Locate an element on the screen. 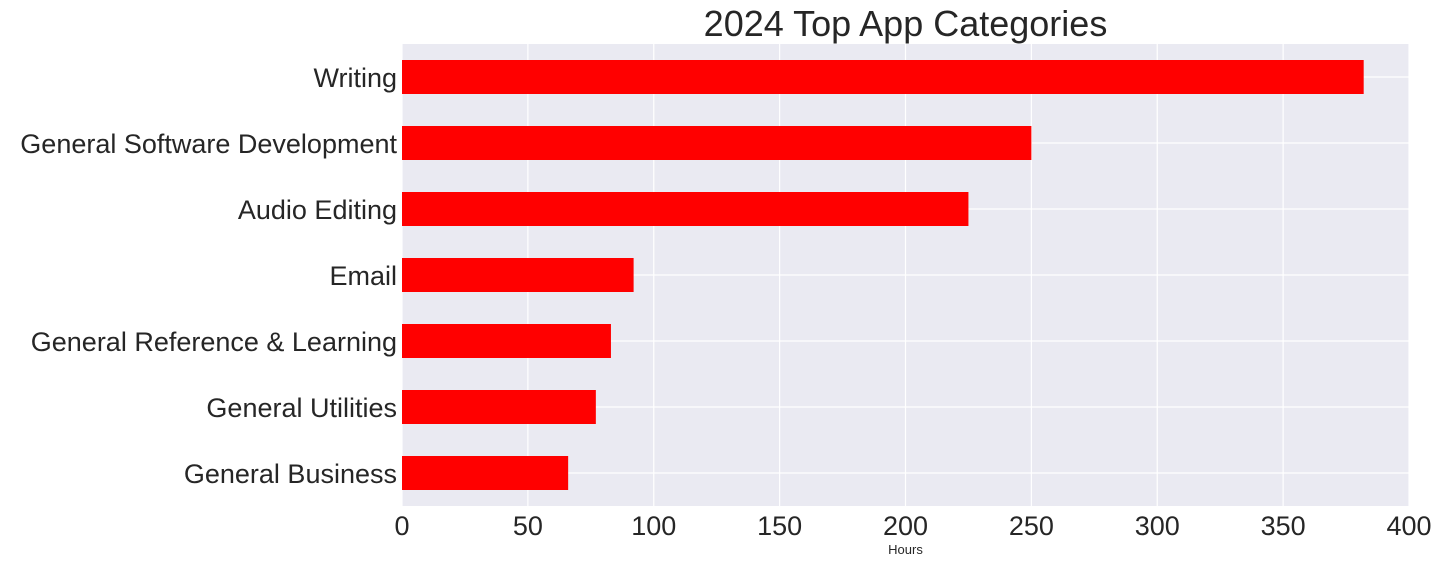  x-tick-label: 100 is located at coordinates (653, 526).